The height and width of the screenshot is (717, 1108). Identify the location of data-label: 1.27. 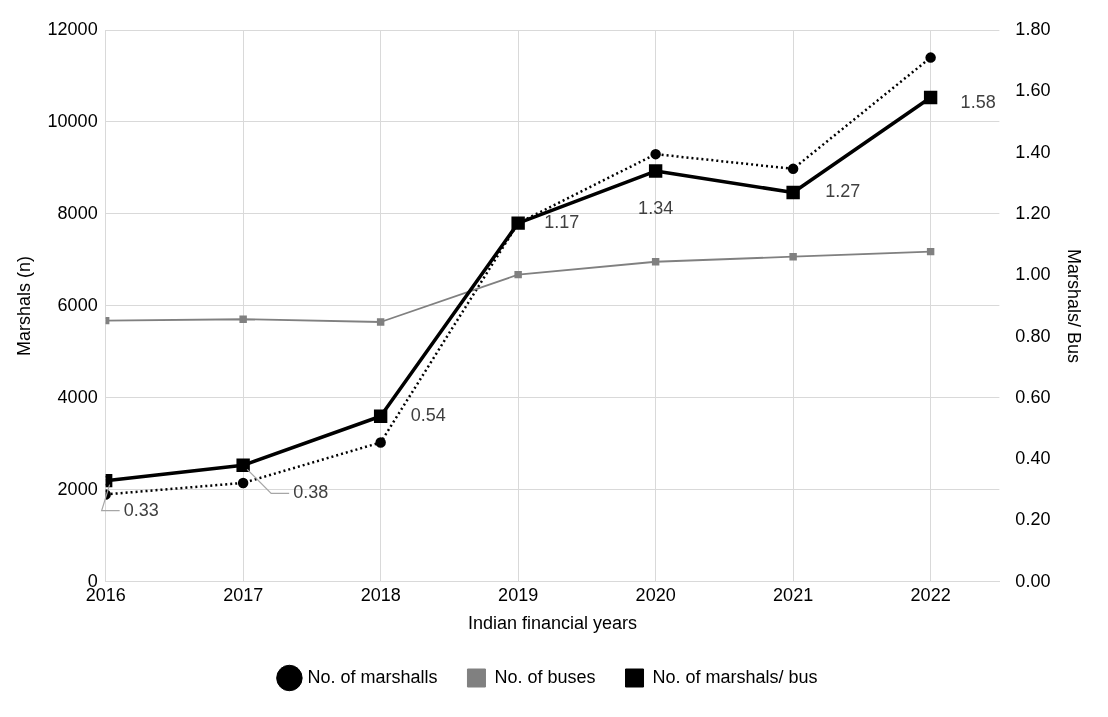
(843, 191).